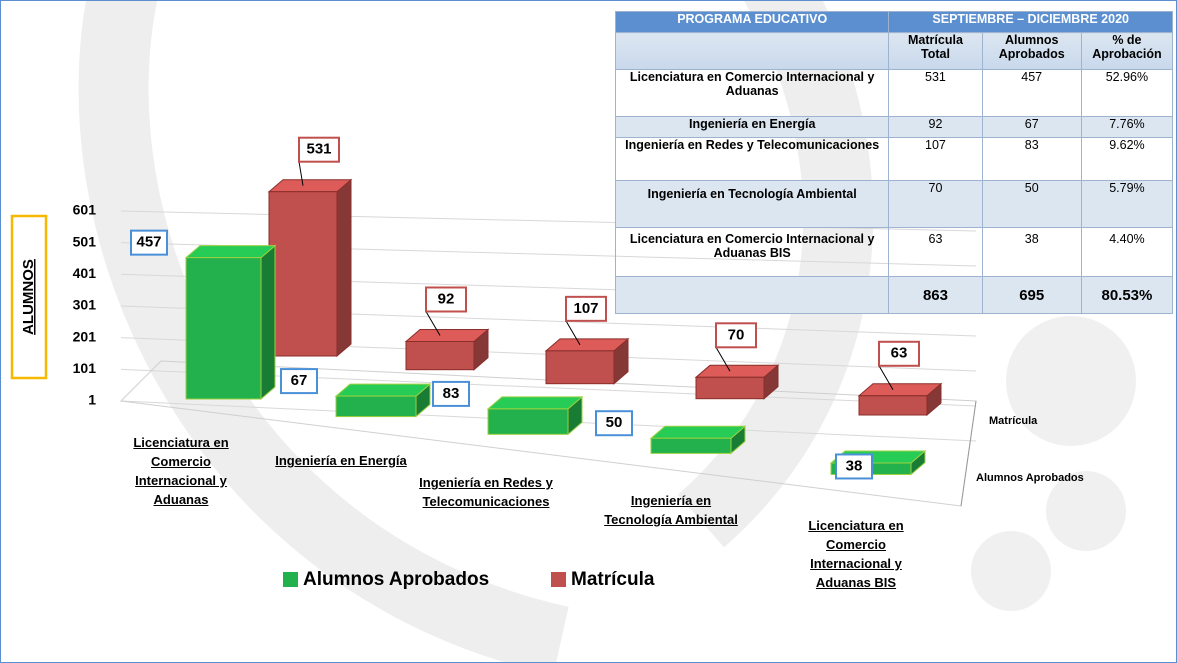  Describe the element at coordinates (614, 422) in the screenshot. I see `data-label: 50` at that location.